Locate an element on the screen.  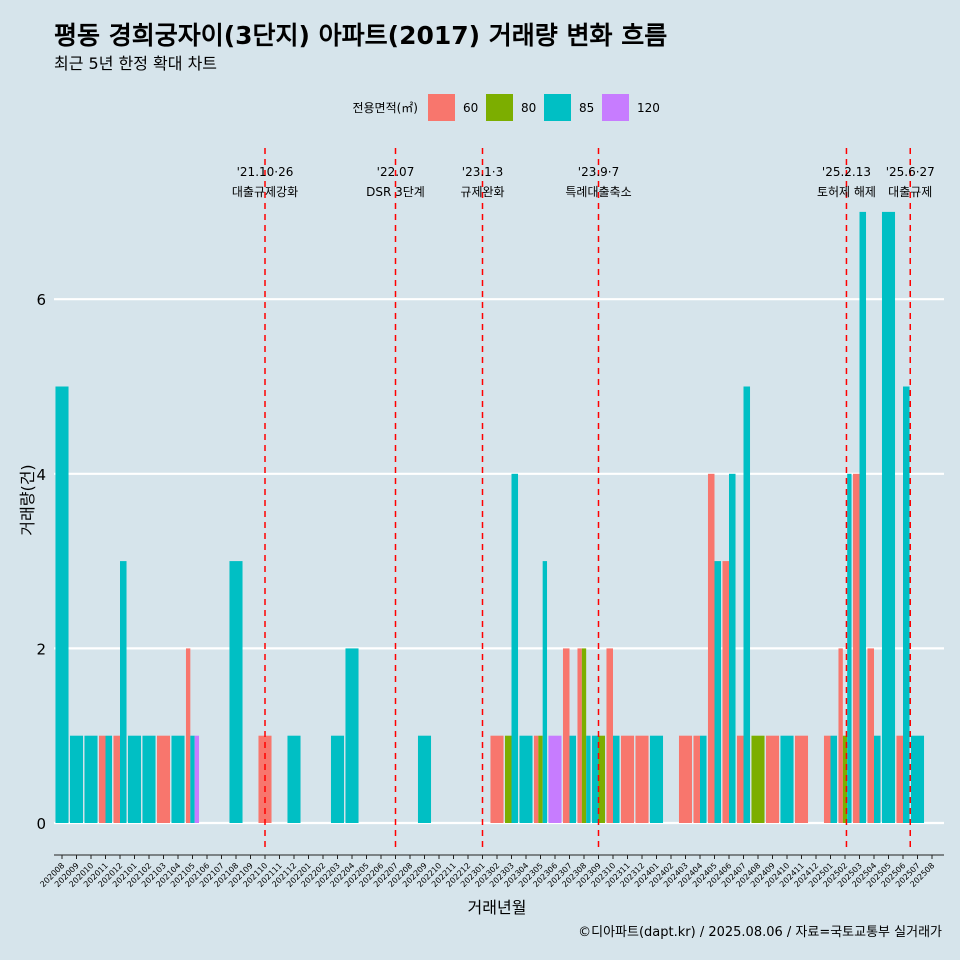
legend-title: 전용면적(㎡) is located at coordinates (385, 108).